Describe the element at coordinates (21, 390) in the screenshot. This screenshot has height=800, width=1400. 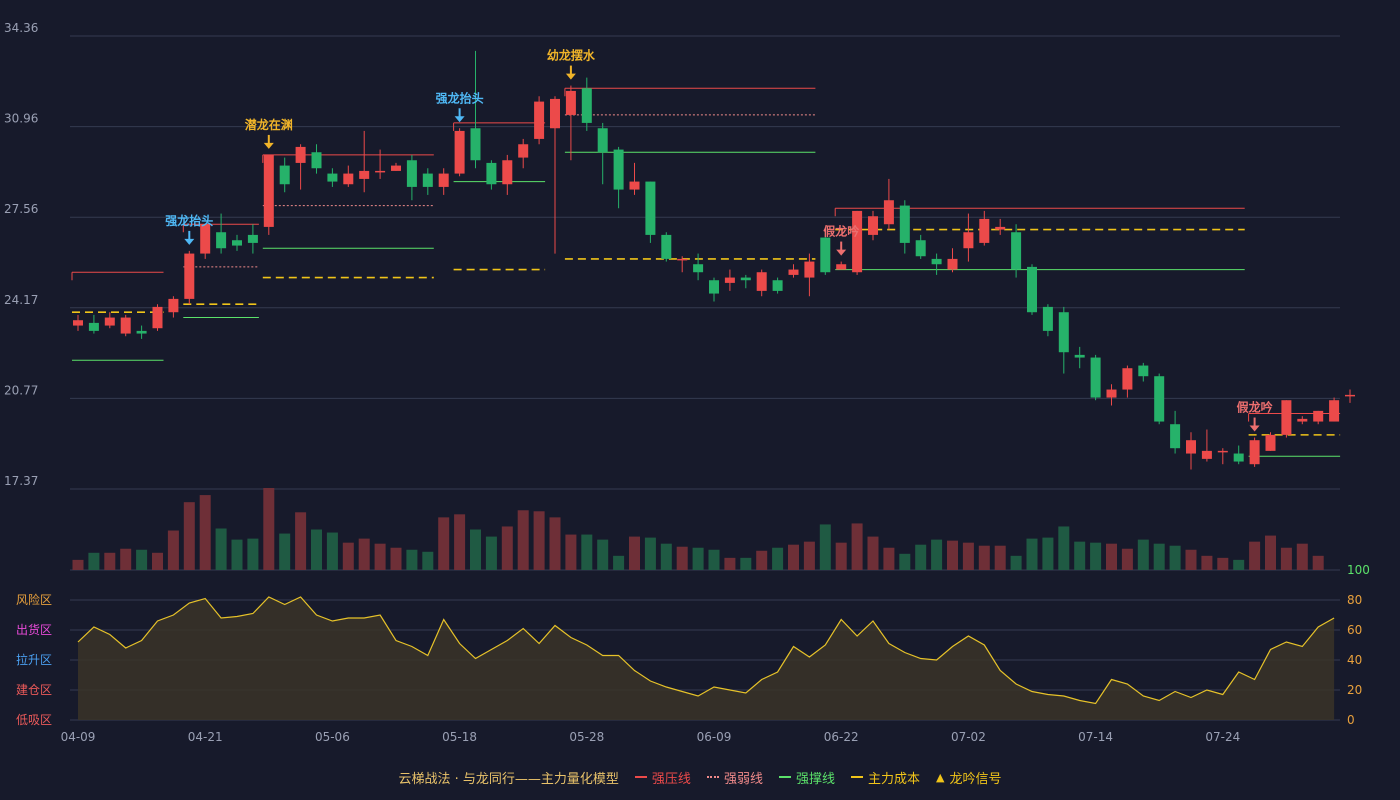
I see `price-tick-label: 20.77` at that location.